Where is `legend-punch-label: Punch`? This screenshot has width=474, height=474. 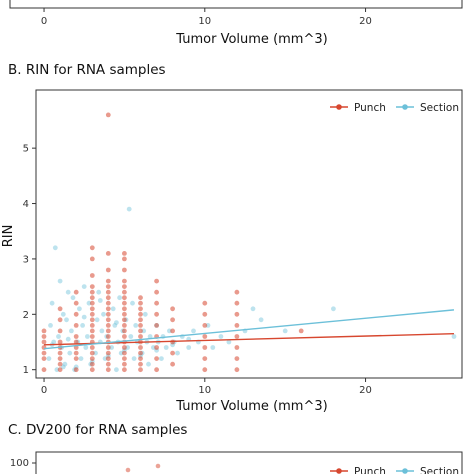
legend-punch-label: Punch is located at coordinates (370, 108).